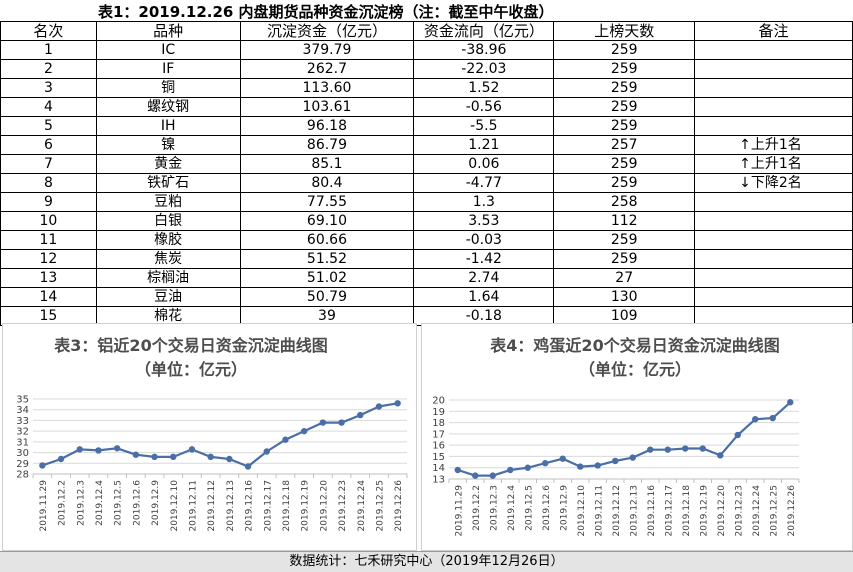 Image resolution: width=853 pixels, height=572 pixels. Describe the element at coordinates (327, 107) in the screenshot. I see `cell-capital: 103.61` at that location.